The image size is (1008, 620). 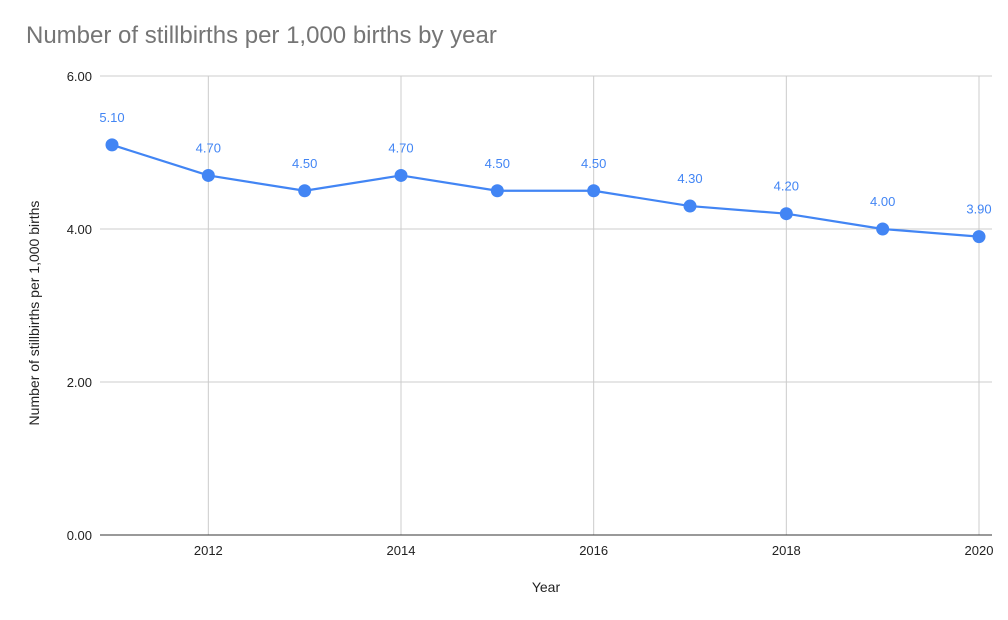 What do you see at coordinates (978, 209) in the screenshot?
I see `data-label: 3.90` at bounding box center [978, 209].